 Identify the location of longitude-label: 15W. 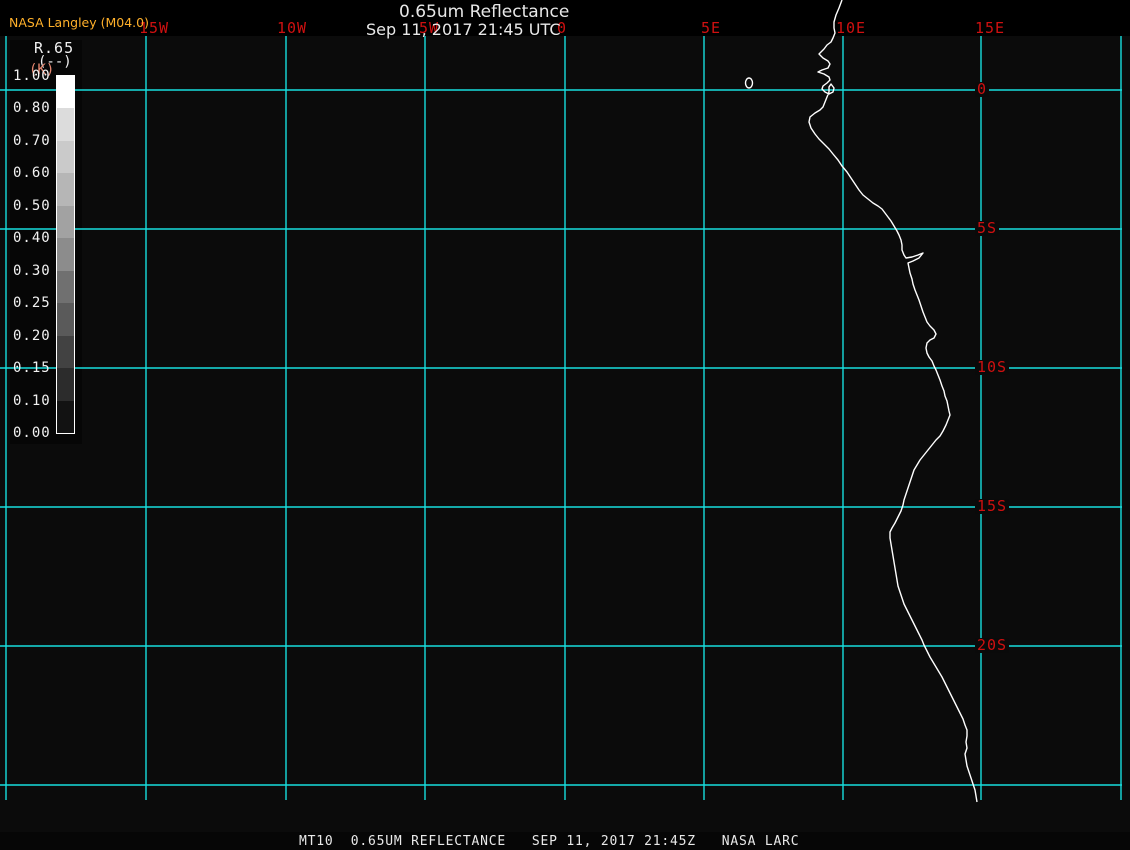
(154, 28).